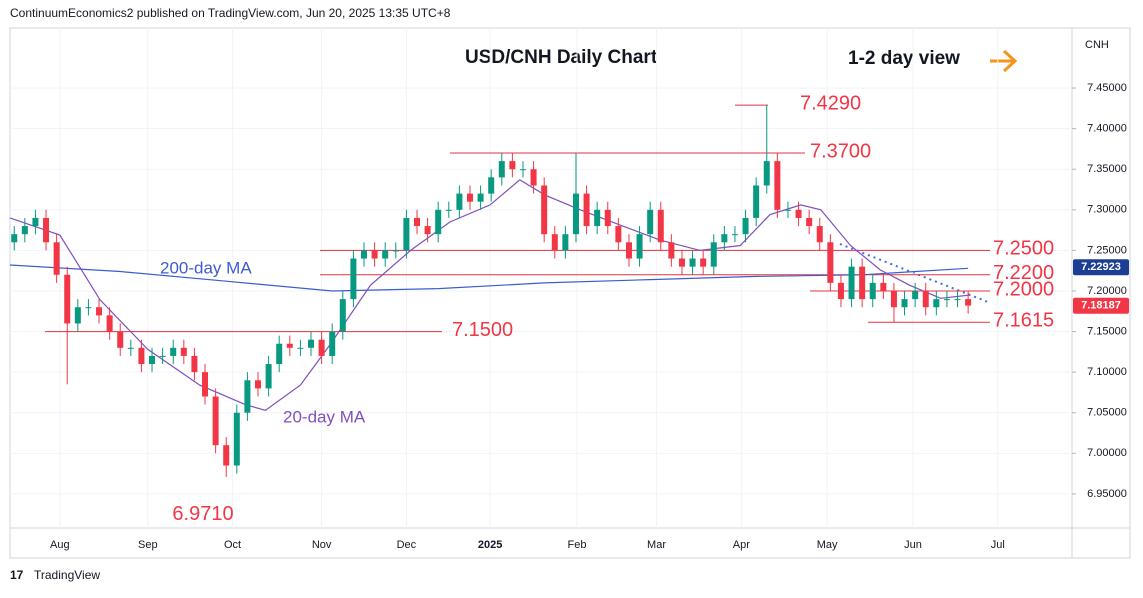 This screenshot has width=1143, height=598. I want to click on chart-title: USD/CNH Daily Chart, so click(561, 57).